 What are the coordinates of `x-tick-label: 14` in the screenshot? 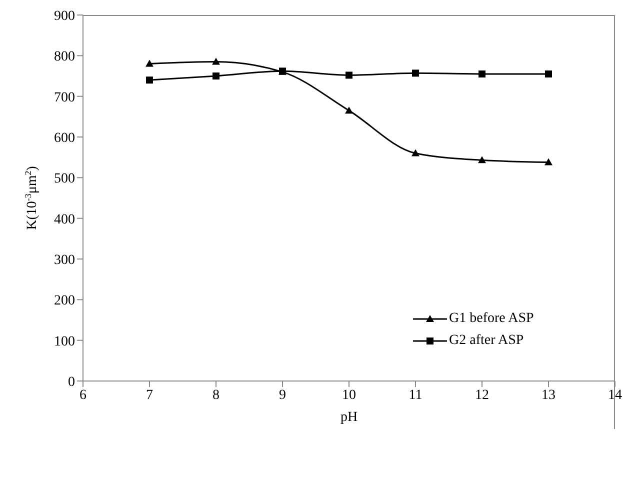 It's located at (615, 395).